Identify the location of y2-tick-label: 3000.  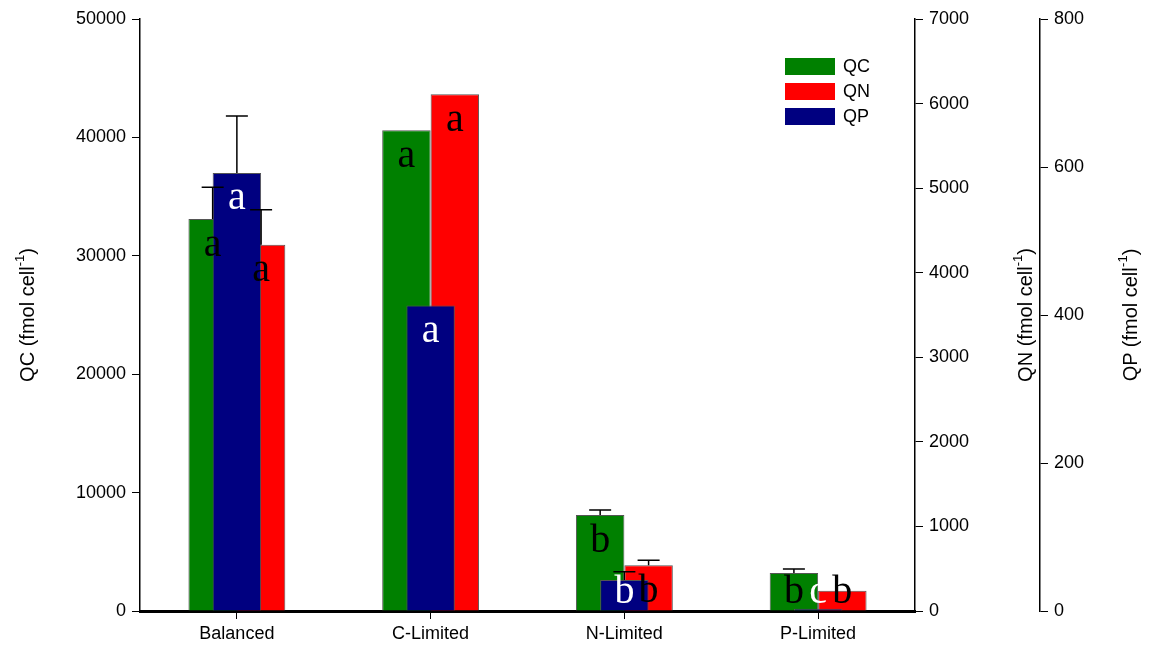
(949, 356).